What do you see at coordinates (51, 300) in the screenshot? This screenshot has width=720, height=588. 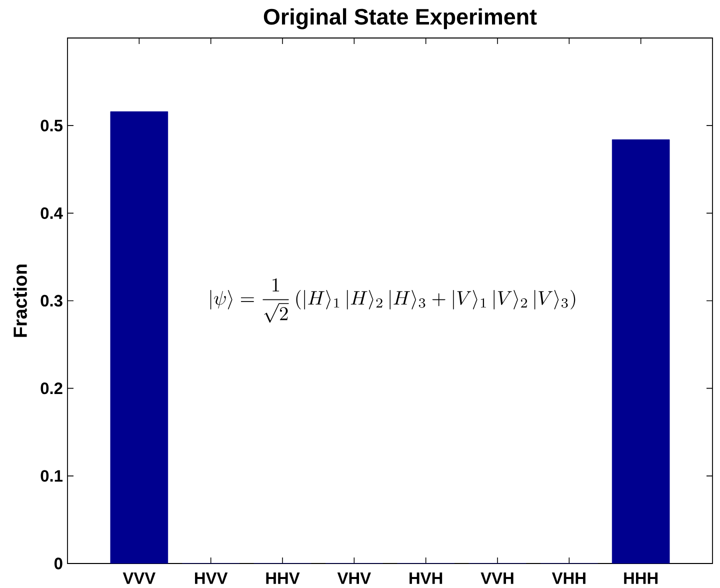 I see `y-tick-label: 0.3` at bounding box center [51, 300].